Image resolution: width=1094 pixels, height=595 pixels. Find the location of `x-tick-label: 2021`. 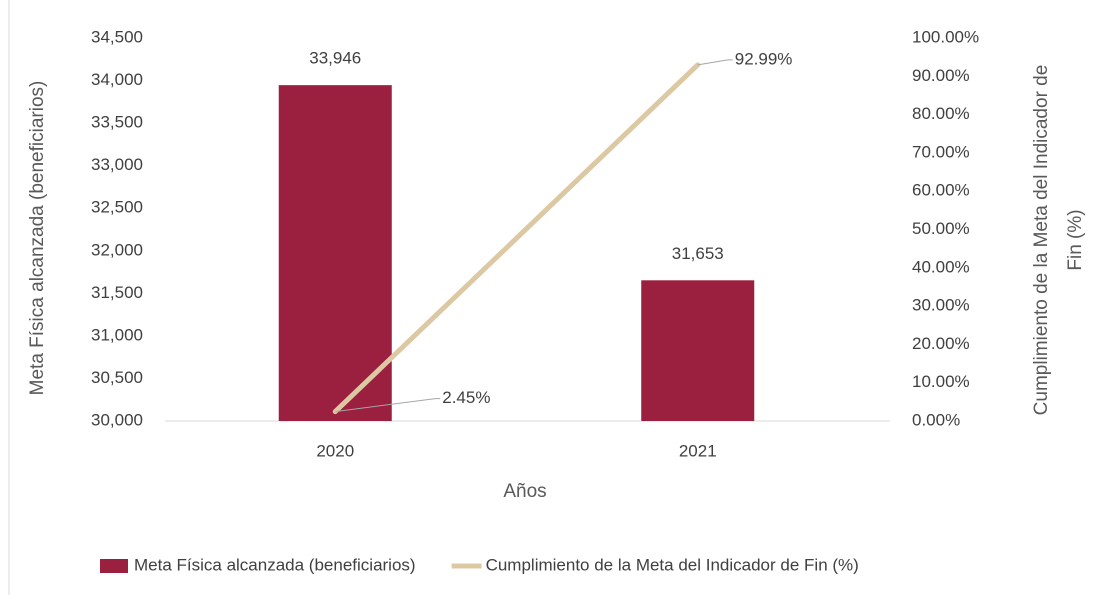

x-tick-label: 2021 is located at coordinates (698, 450).